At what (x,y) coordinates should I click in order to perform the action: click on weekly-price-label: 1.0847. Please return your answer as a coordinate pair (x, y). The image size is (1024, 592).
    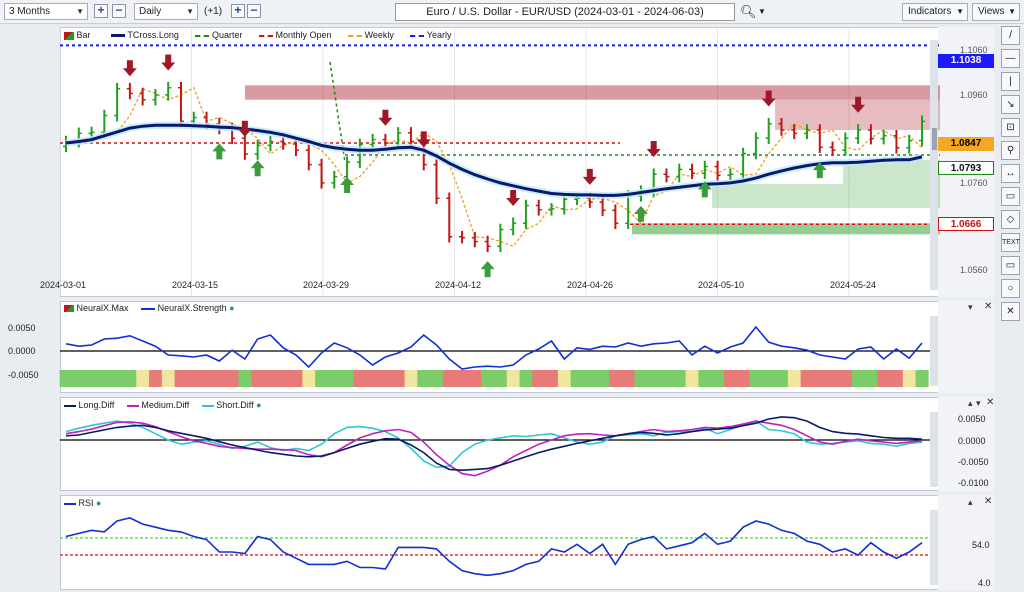
    Looking at the image, I should click on (966, 144).